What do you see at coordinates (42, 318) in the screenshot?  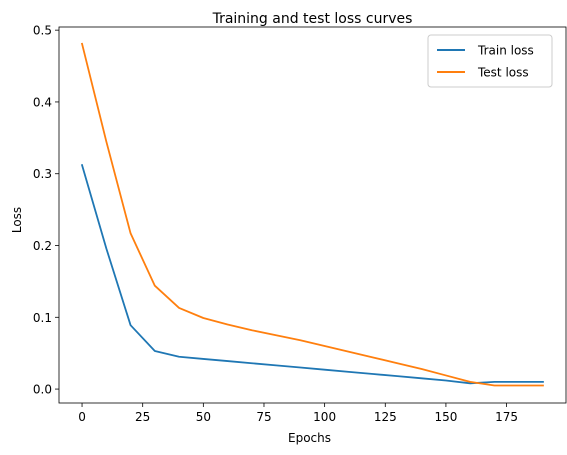 I see `y-tick-label: 0.1` at bounding box center [42, 318].